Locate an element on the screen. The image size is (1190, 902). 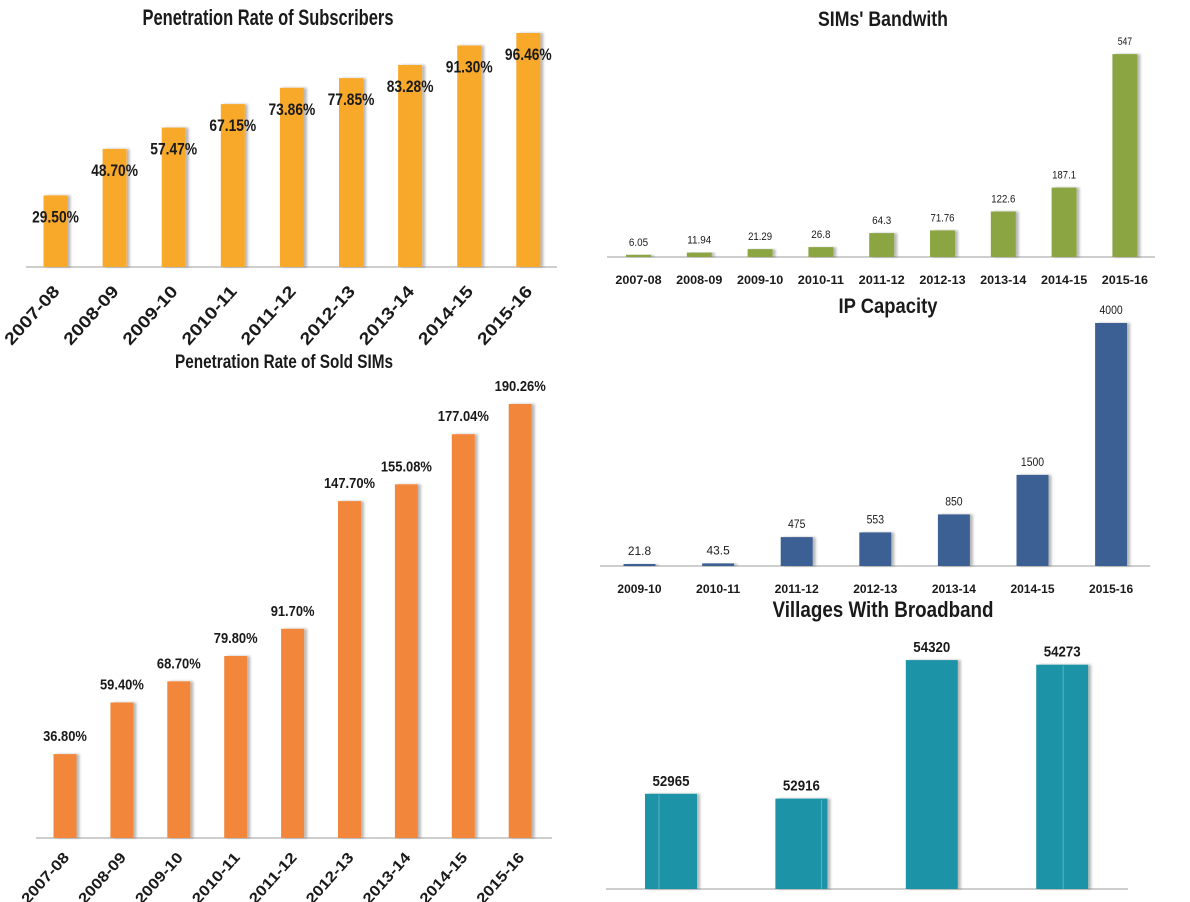
subscribers-data-label: 29.50% is located at coordinates (55, 216).